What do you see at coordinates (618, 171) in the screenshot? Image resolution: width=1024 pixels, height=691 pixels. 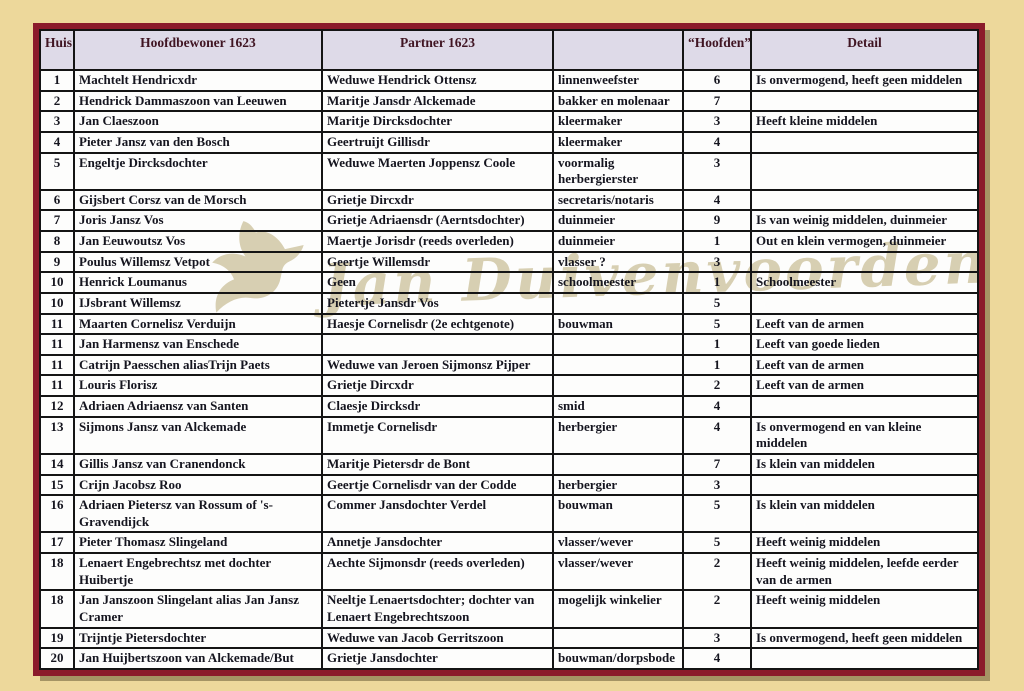 I see `cell-beroep: voormalig herbergierster` at bounding box center [618, 171].